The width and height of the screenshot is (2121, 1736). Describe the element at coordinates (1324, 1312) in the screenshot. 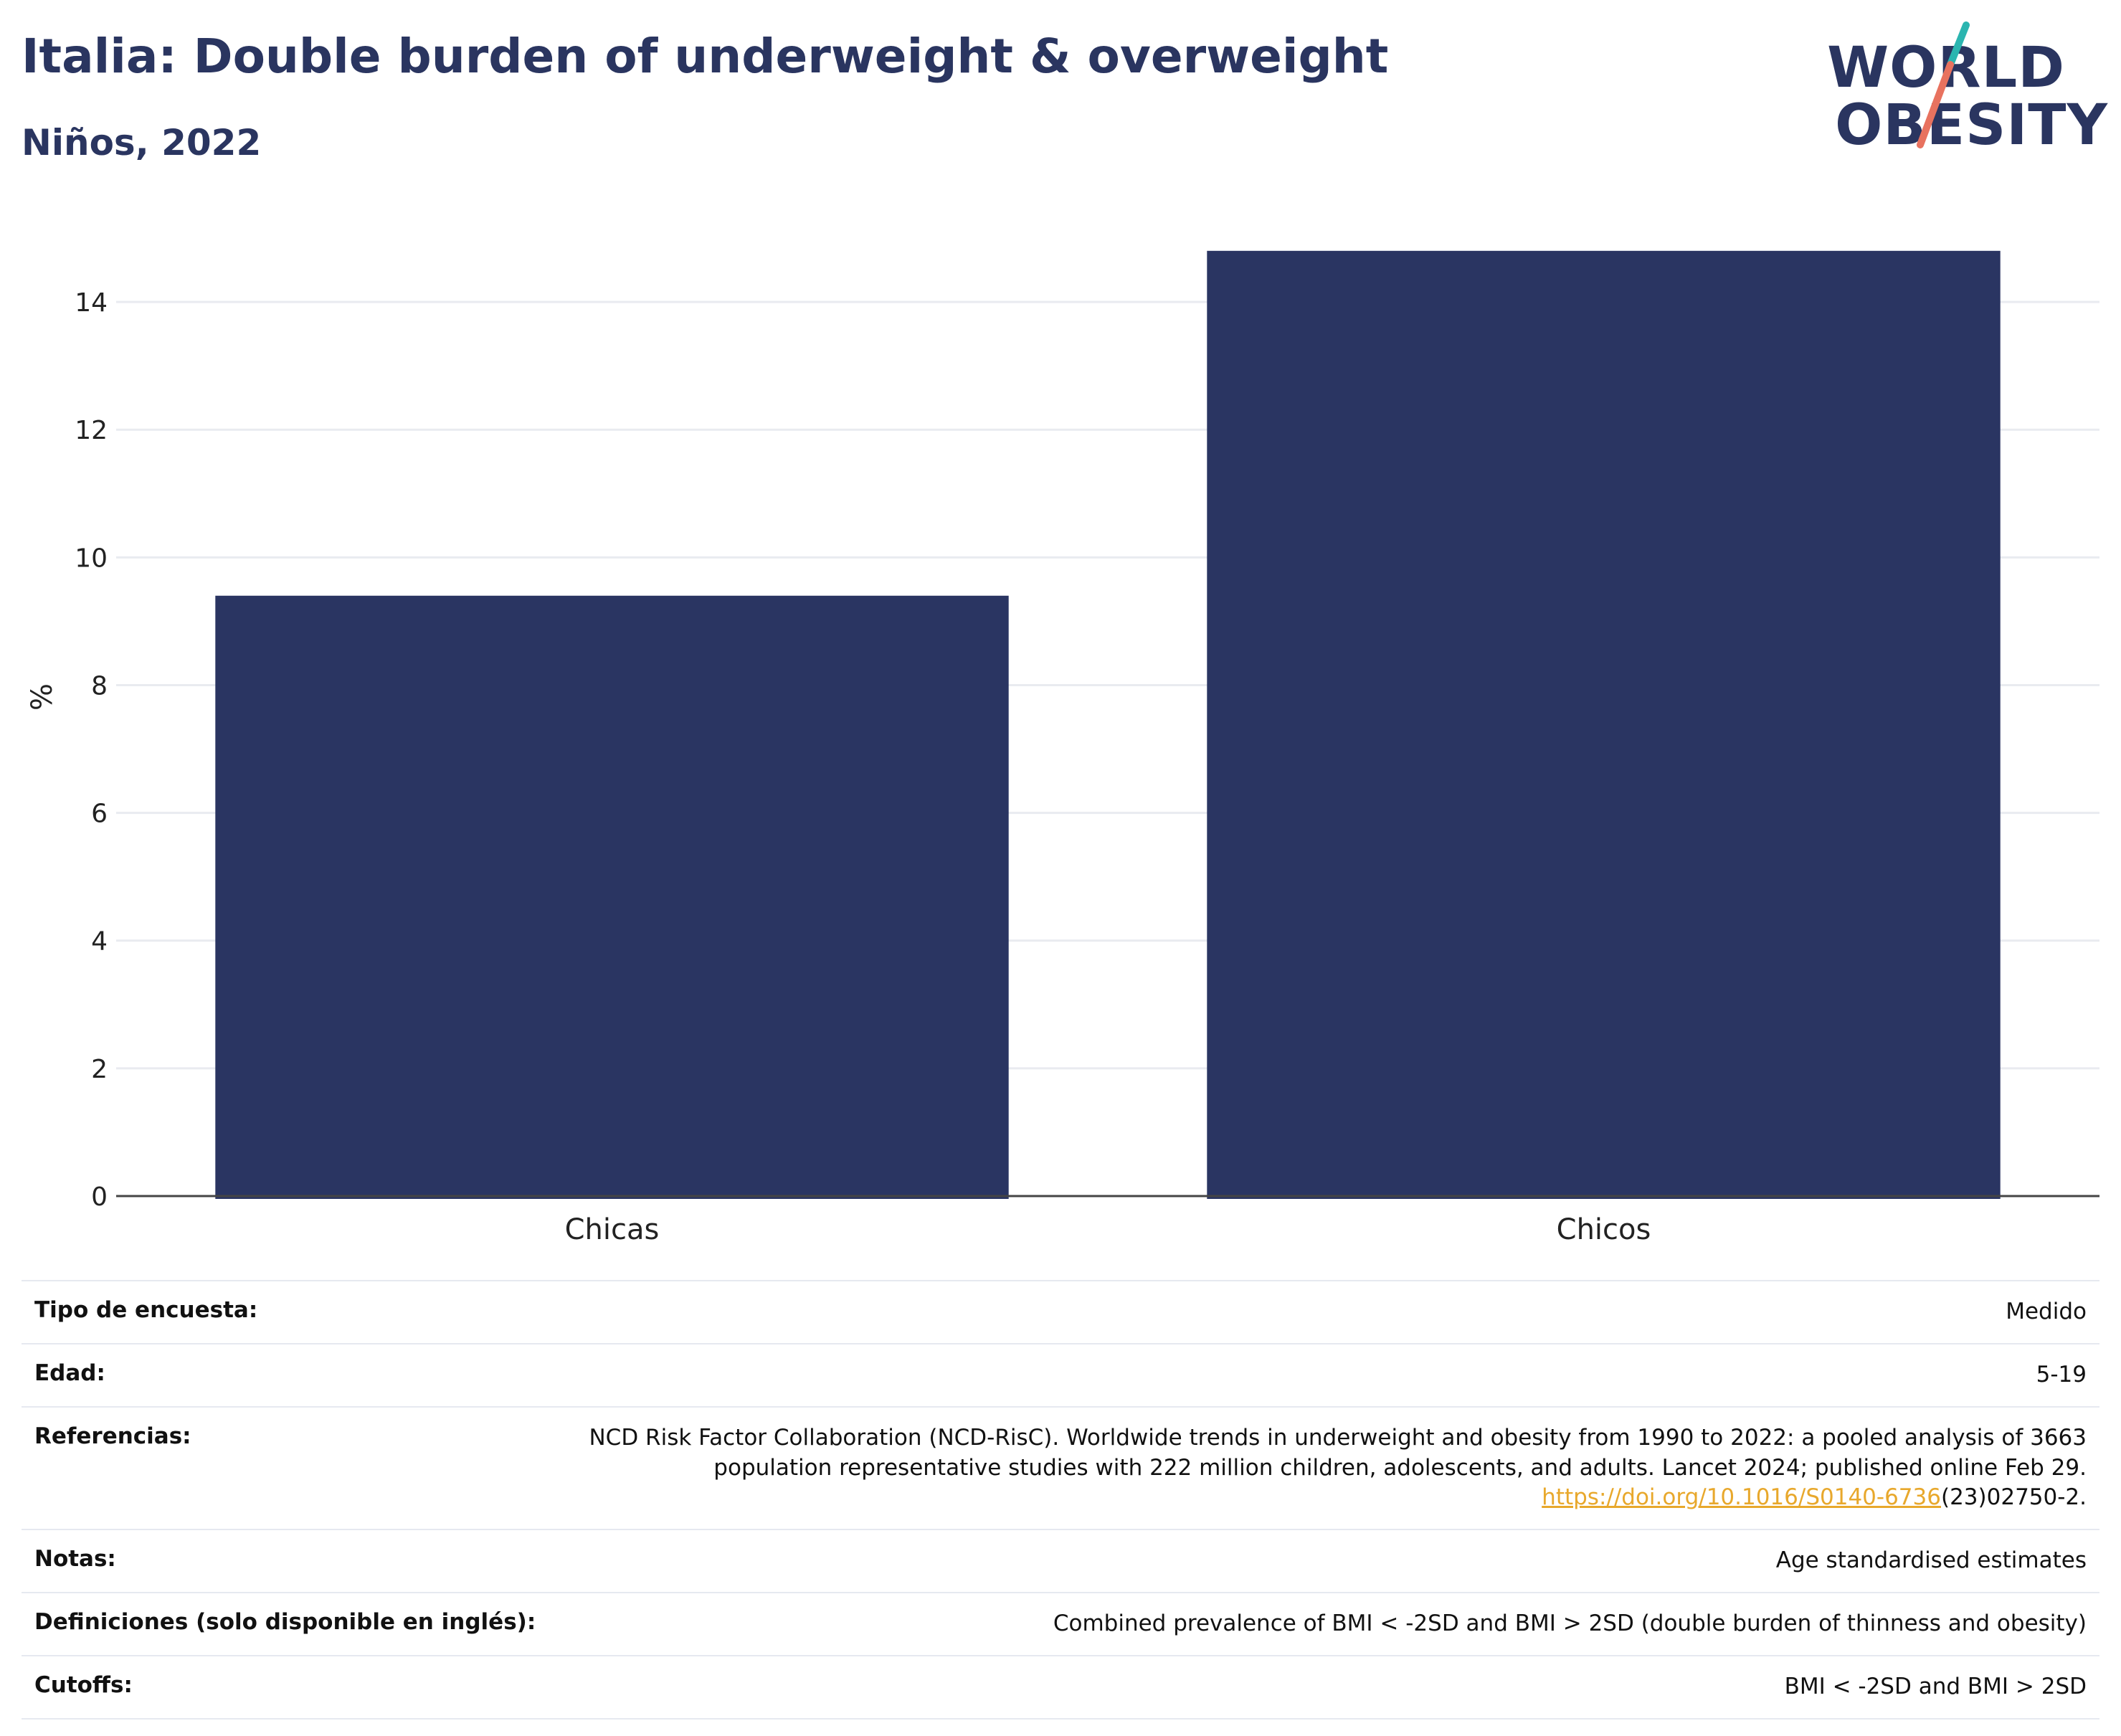

I see `info-value: Medido` at that location.